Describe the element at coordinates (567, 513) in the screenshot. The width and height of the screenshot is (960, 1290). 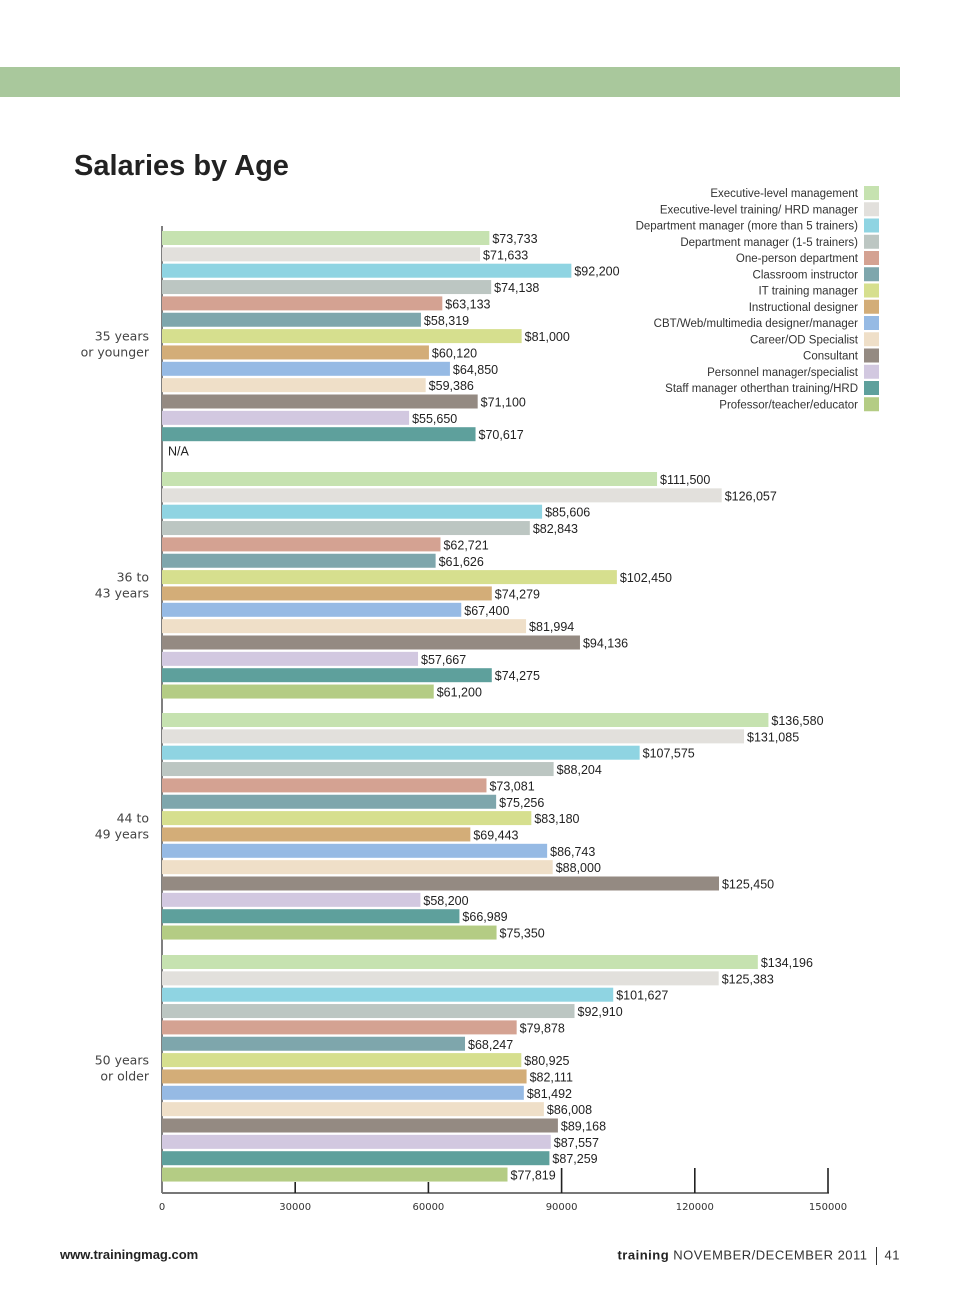
I see `data-label: $85,606` at that location.